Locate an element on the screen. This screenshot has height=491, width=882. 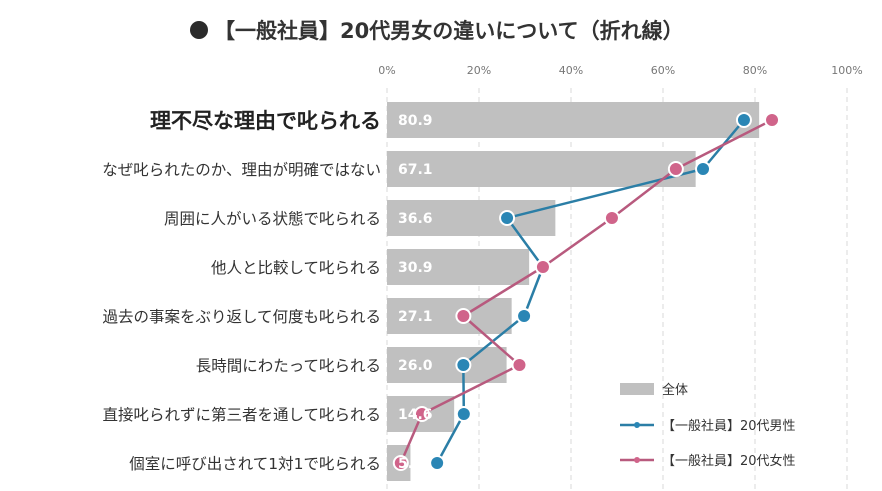
legend-swatch-overall is located at coordinates (637, 389).